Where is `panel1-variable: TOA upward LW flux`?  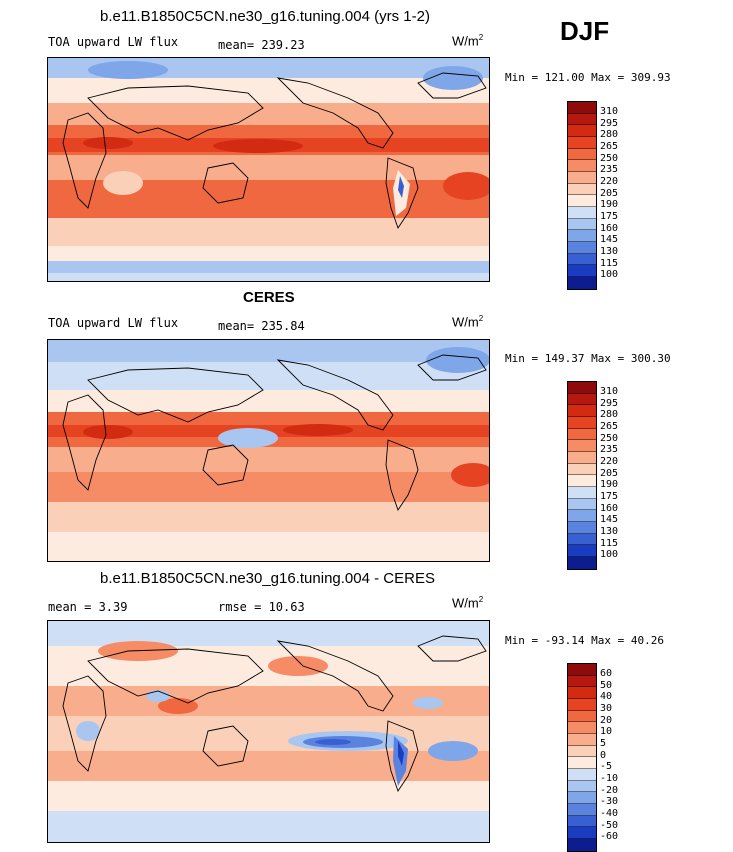
panel1-variable: TOA upward LW flux is located at coordinates (113, 42).